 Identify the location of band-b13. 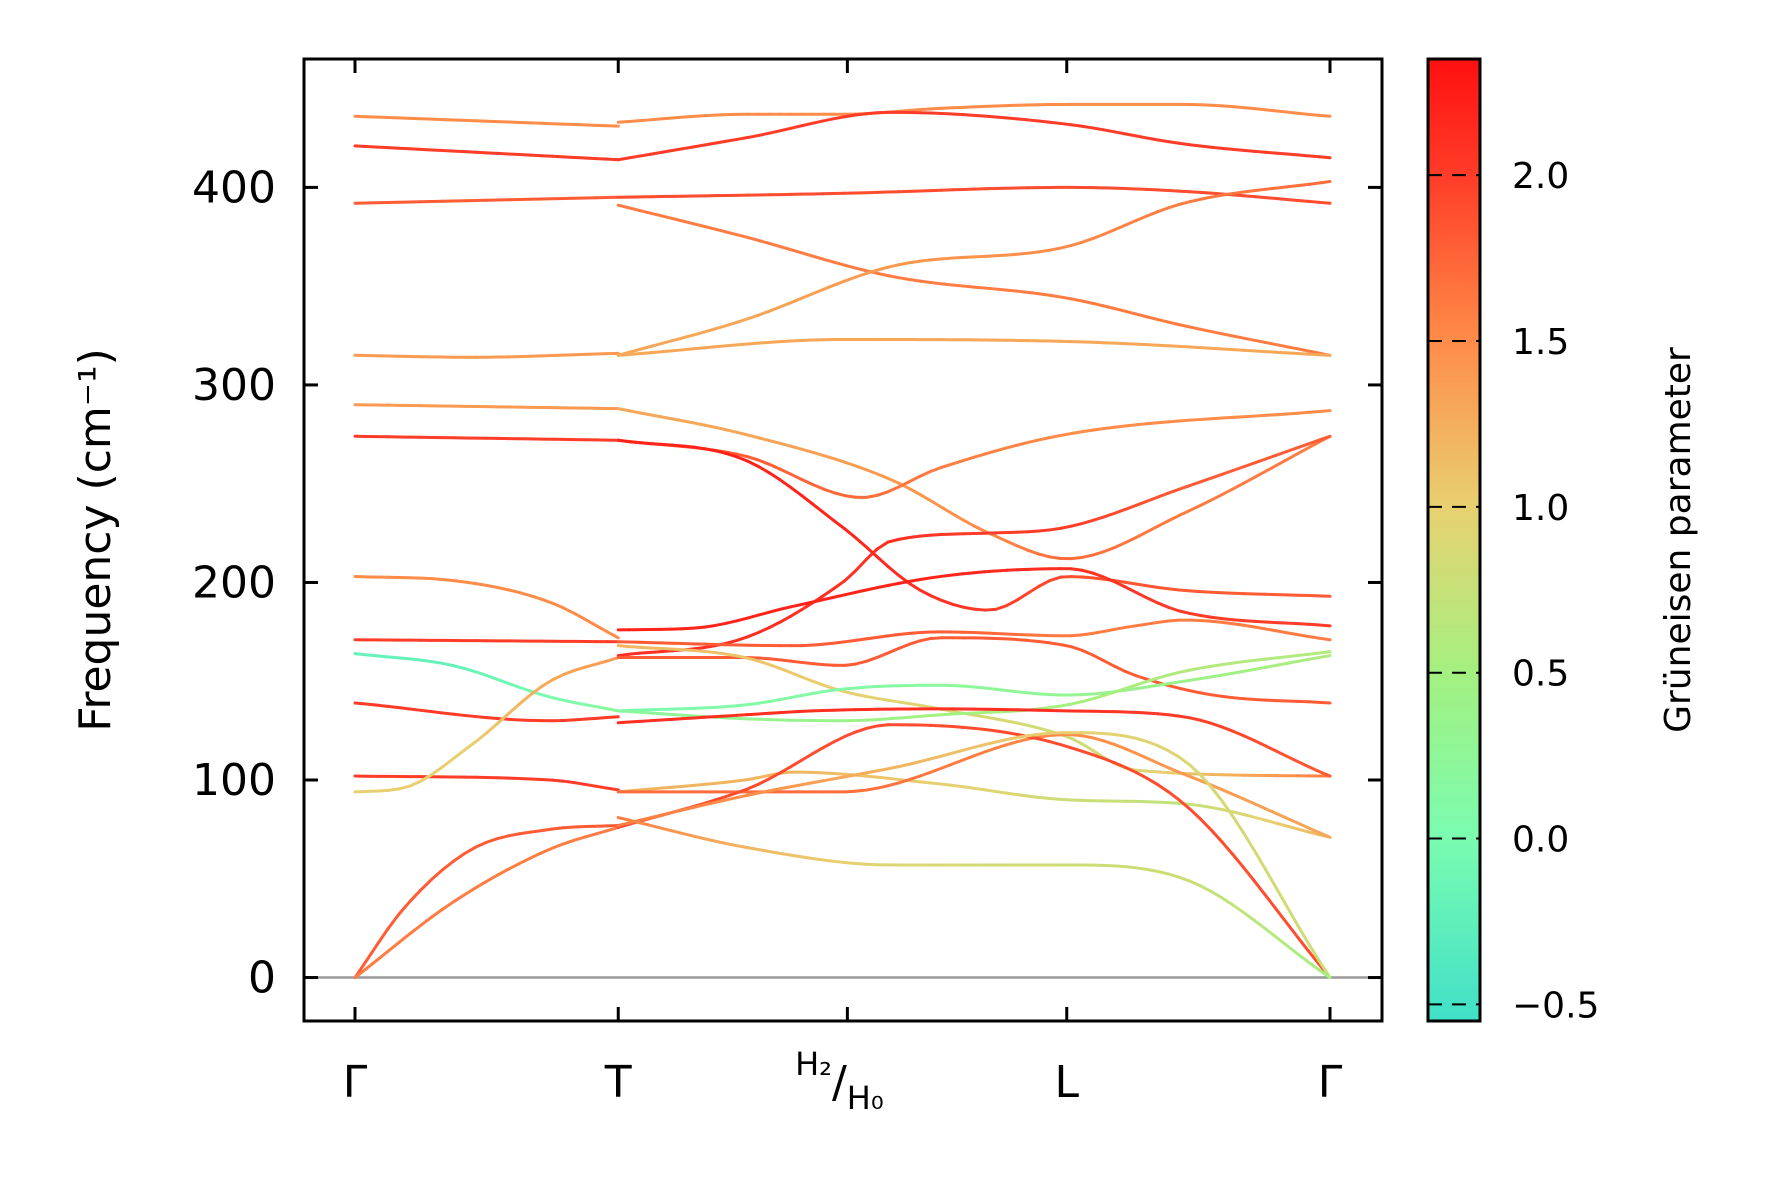
(486, 901).